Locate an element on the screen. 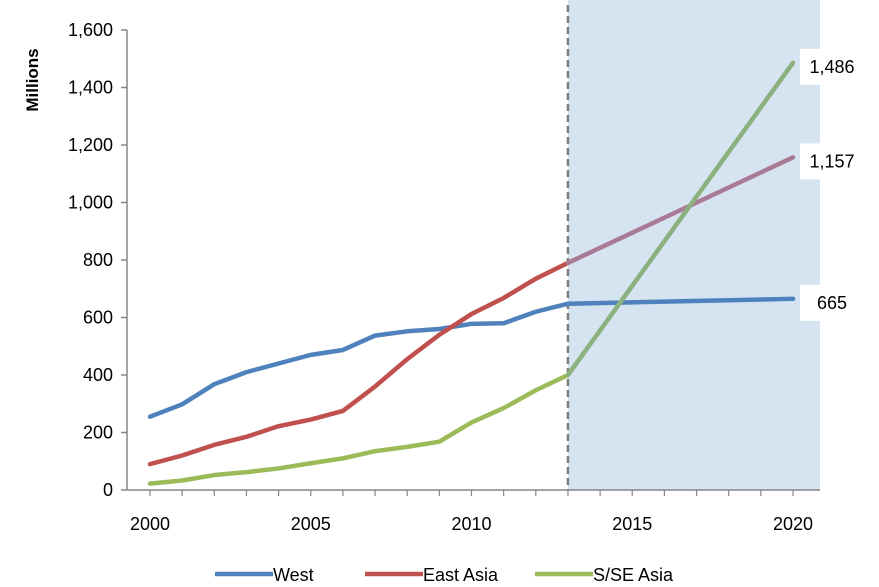 The image size is (879, 587). x-tick-label: 2005 is located at coordinates (311, 524).